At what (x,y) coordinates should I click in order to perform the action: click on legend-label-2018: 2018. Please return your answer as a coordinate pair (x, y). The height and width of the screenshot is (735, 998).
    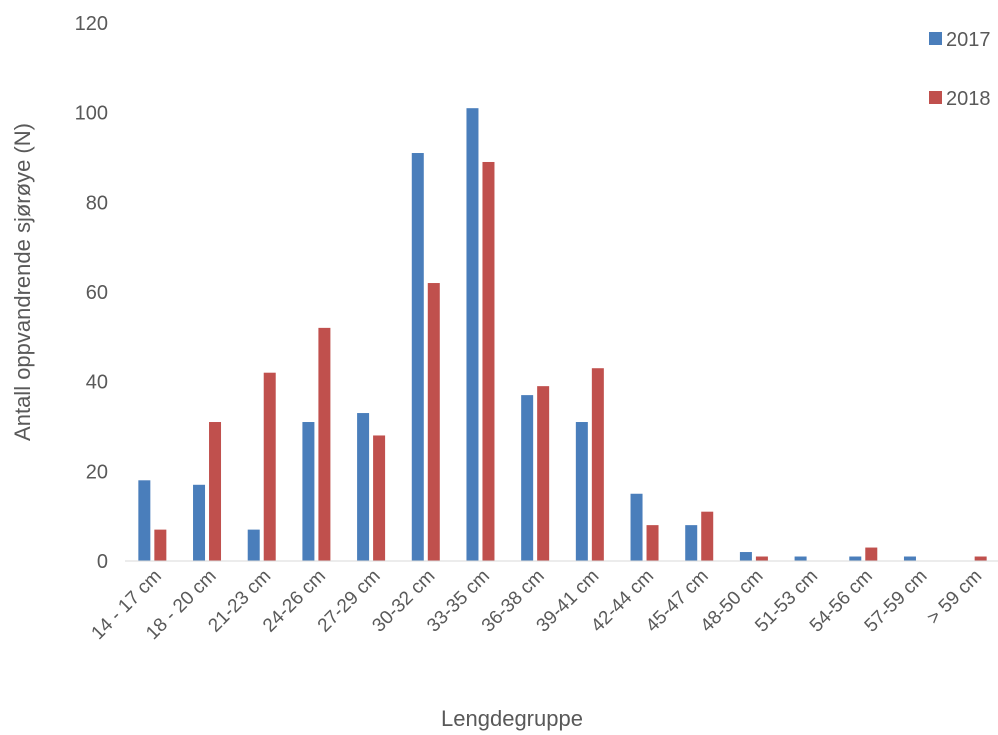
    Looking at the image, I should click on (968, 99).